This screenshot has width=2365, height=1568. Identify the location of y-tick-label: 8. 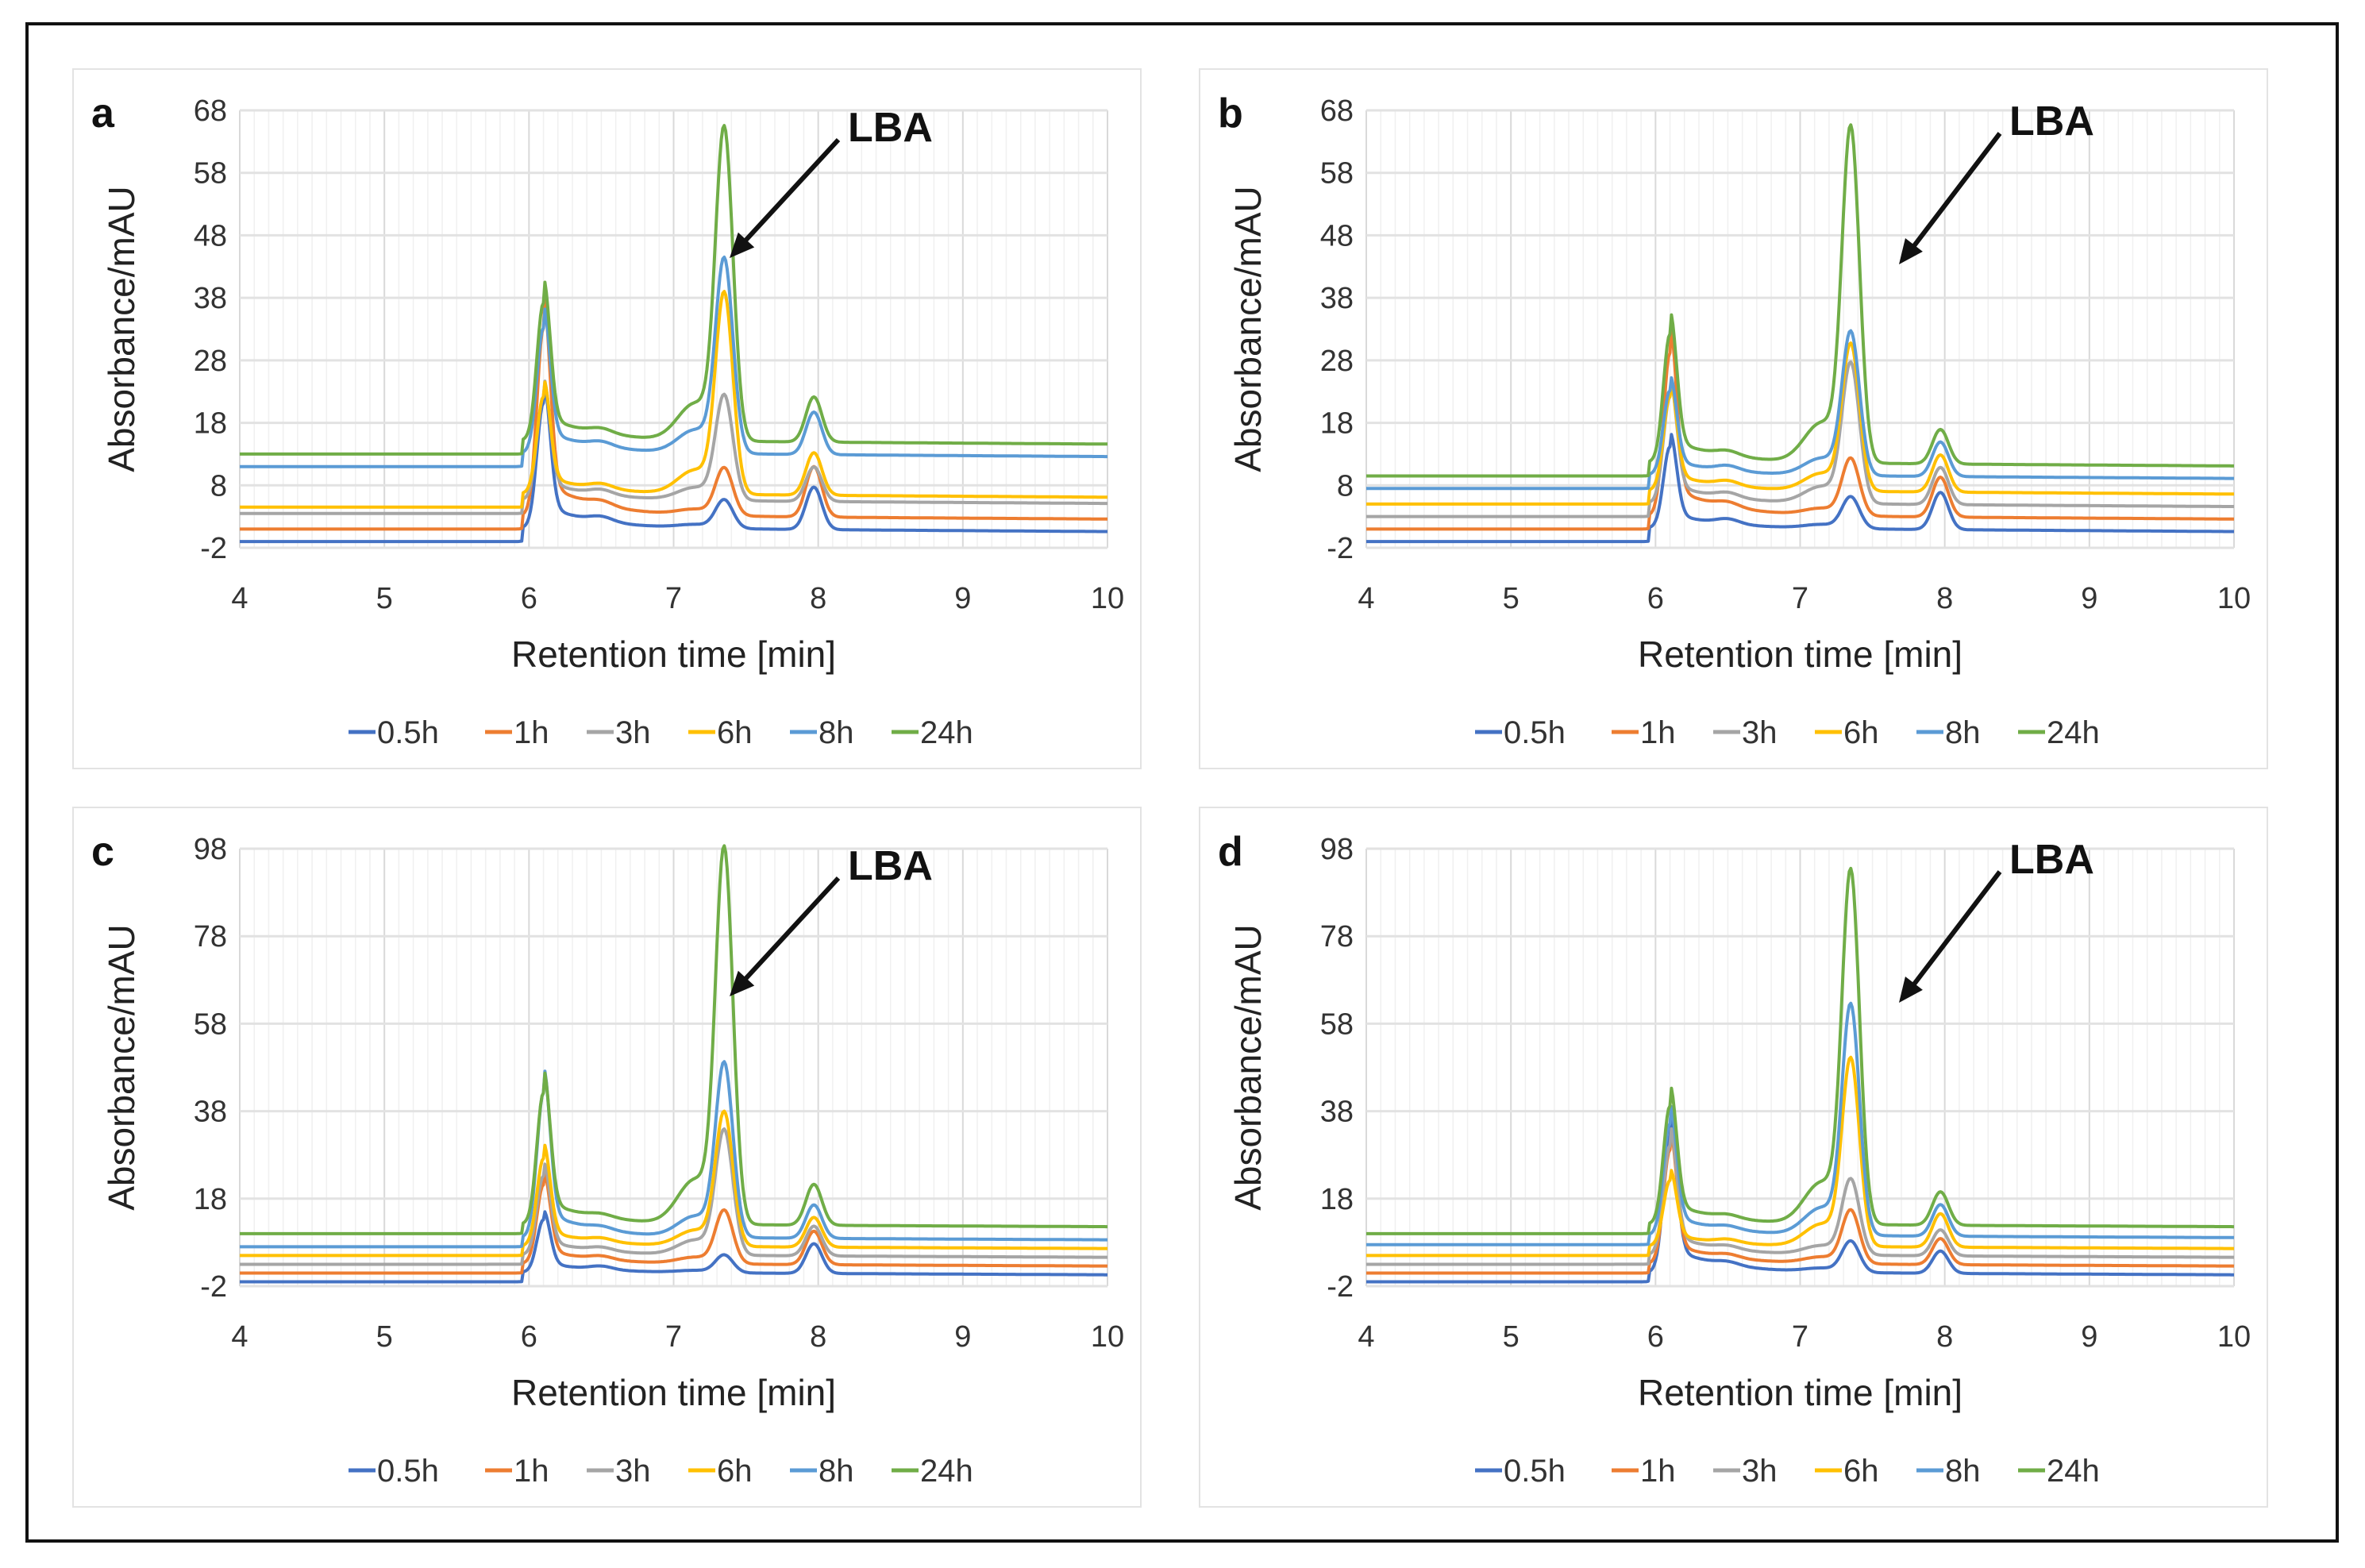
(1345, 486).